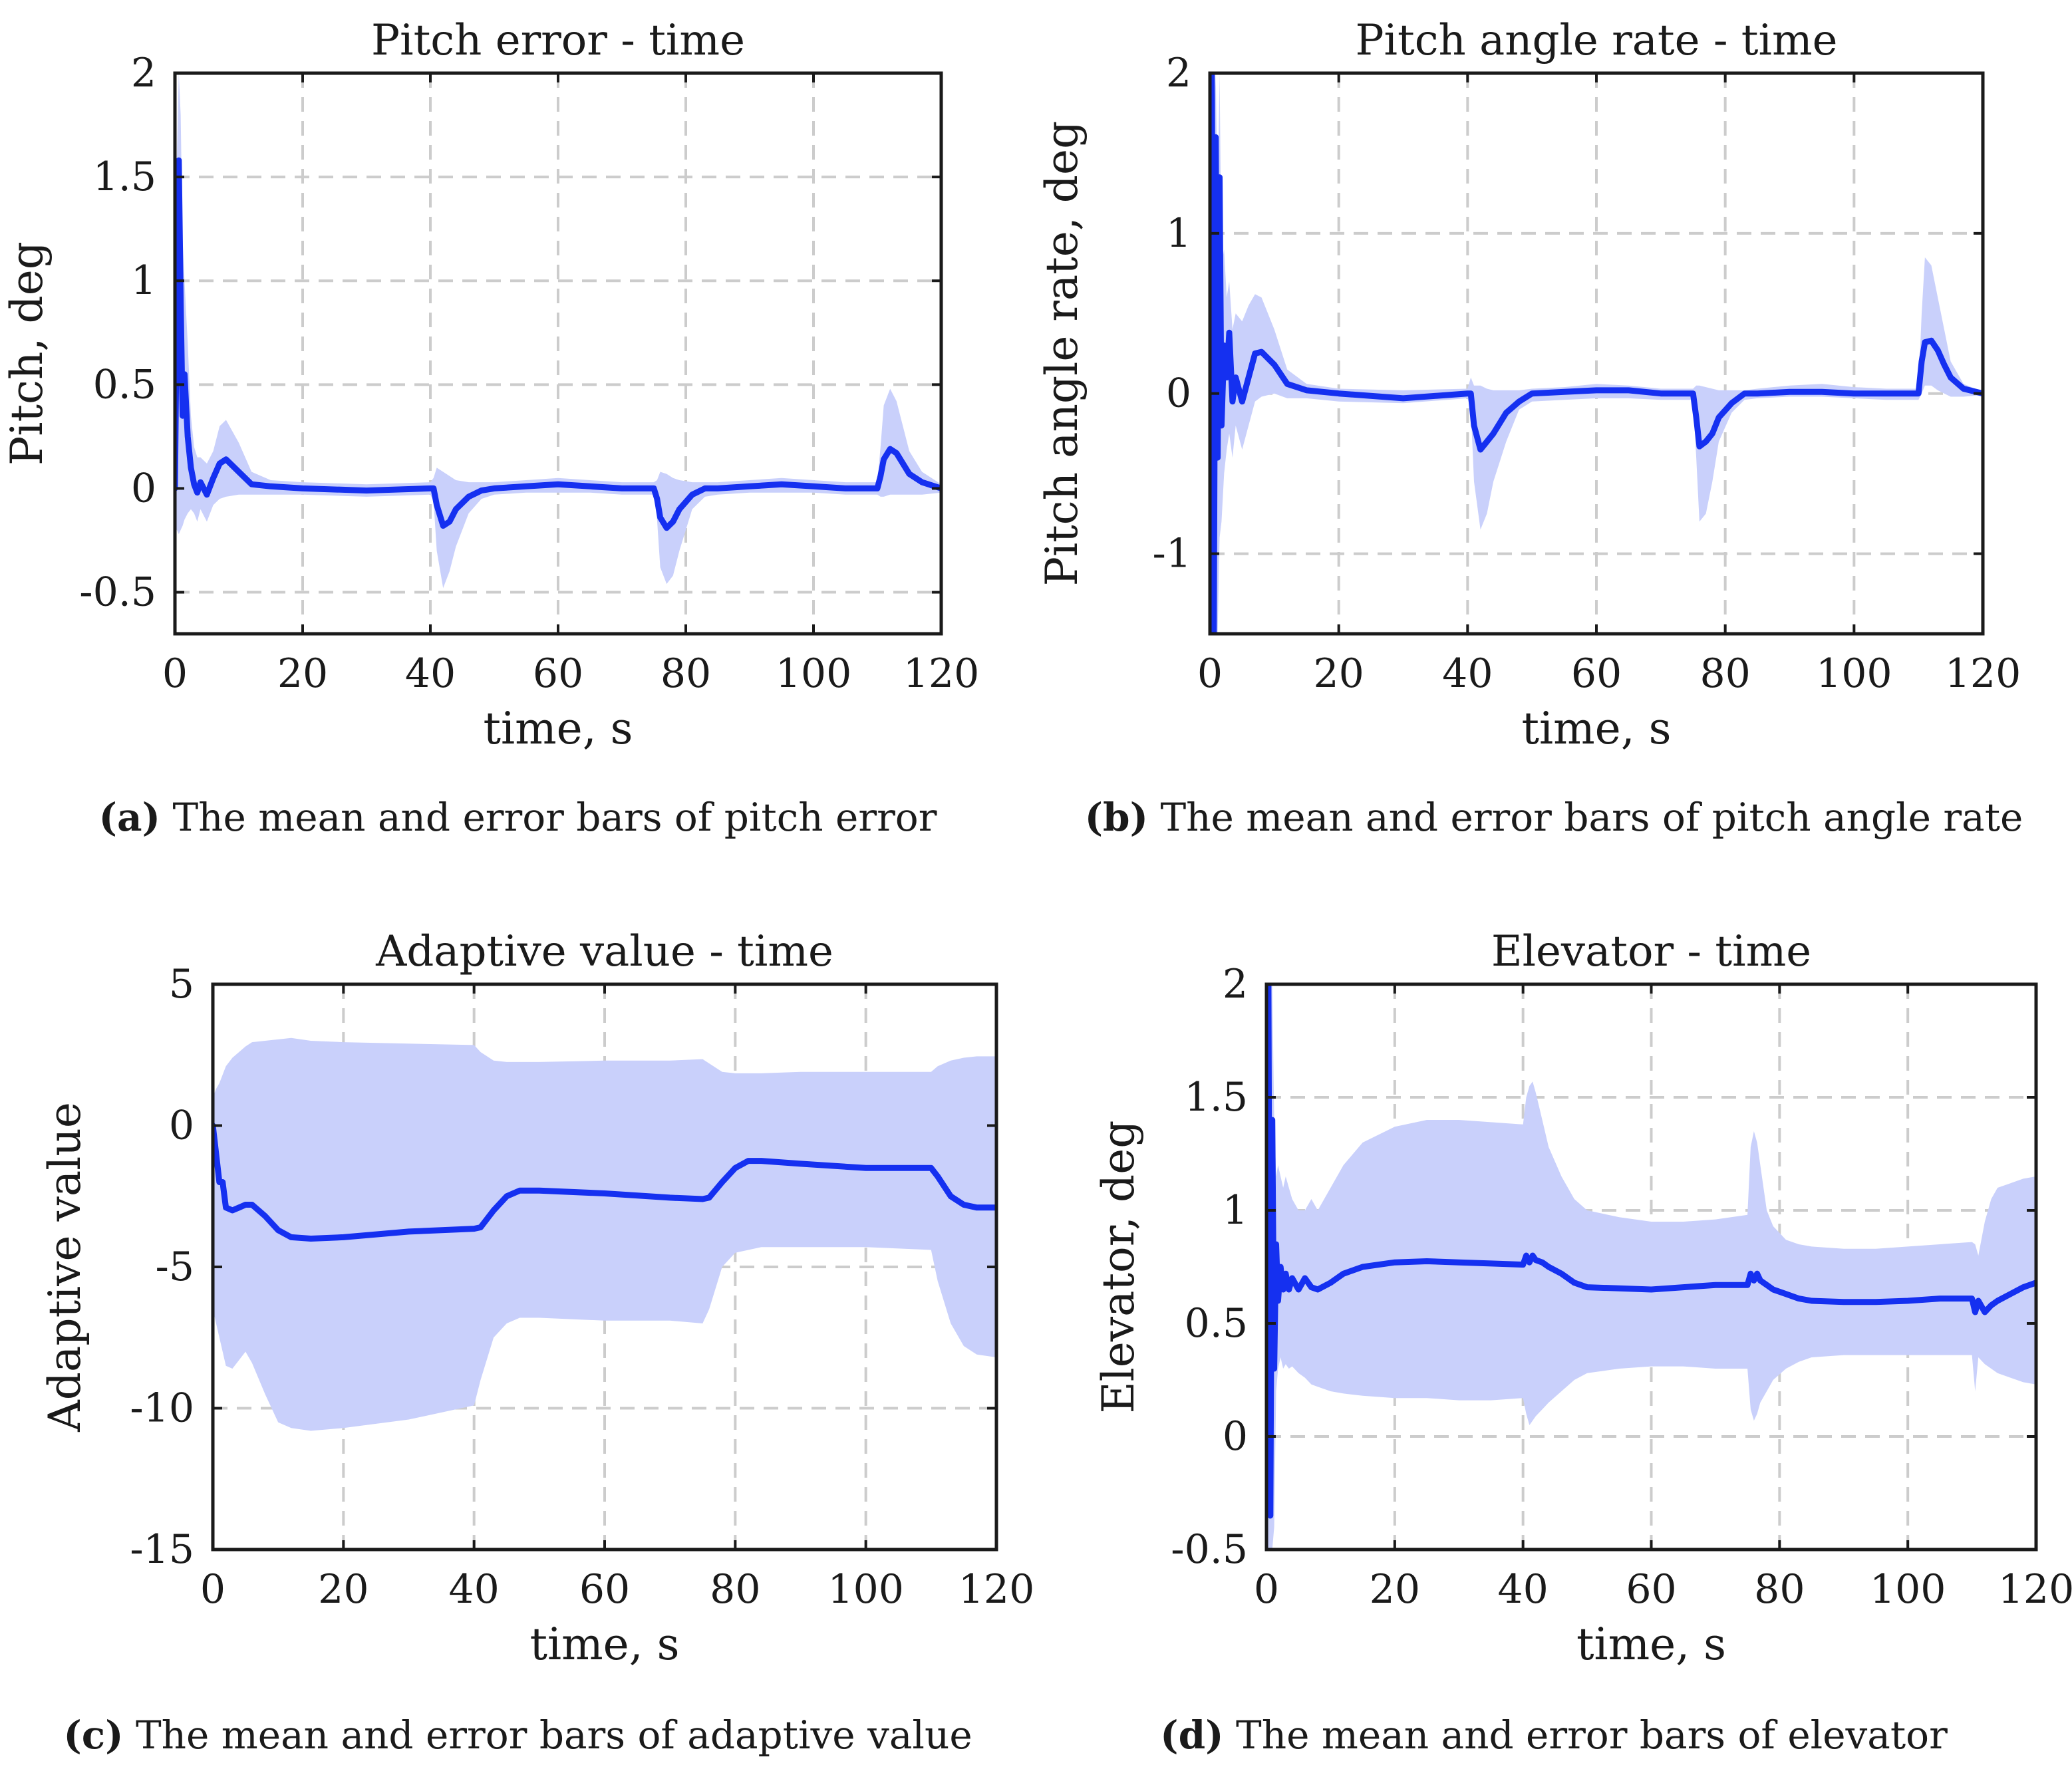 The image size is (2072, 1769). I want to click on x-tick-label-d-0: 0, so click(1266, 1590).